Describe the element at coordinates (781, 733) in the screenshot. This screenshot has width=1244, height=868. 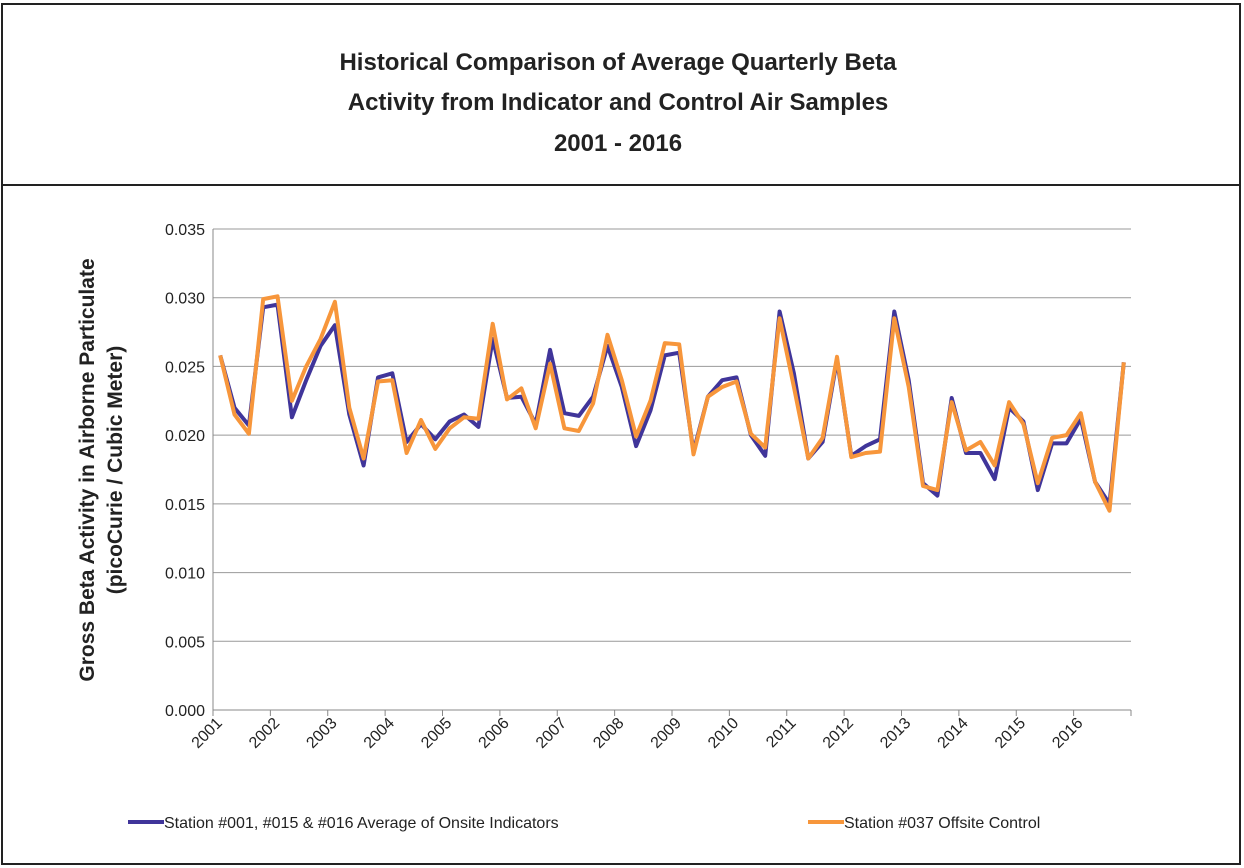
I see `x-tick-label: 2011` at that location.